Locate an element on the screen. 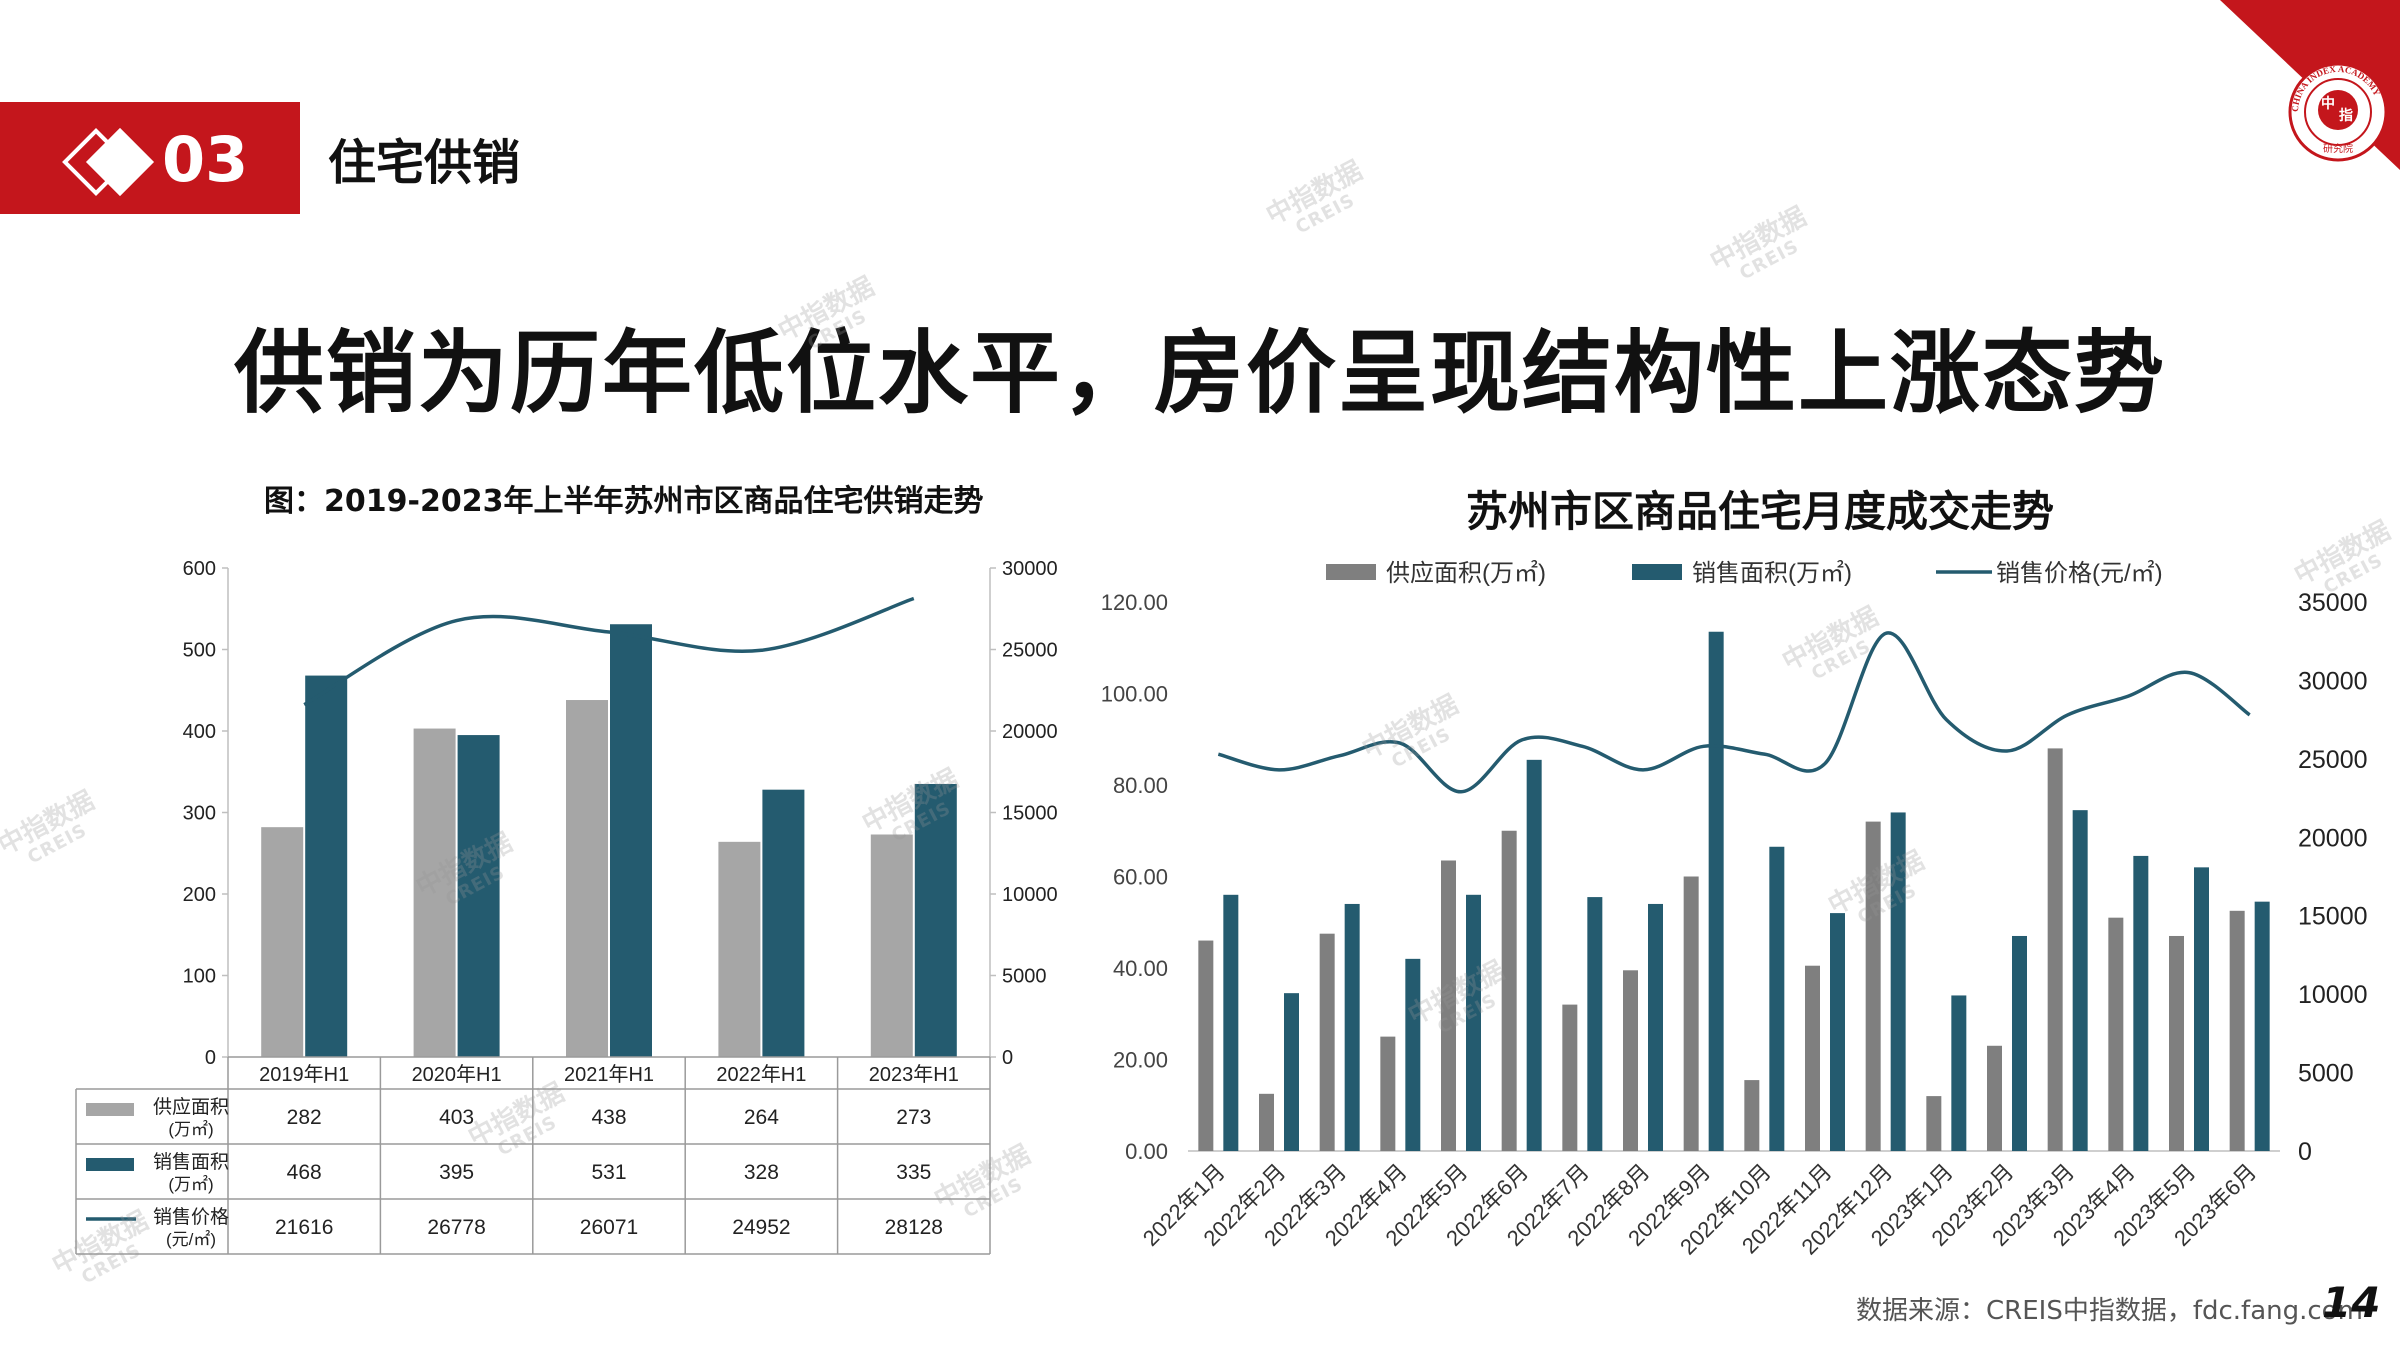  table-cell: 395 is located at coordinates (456, 1172).